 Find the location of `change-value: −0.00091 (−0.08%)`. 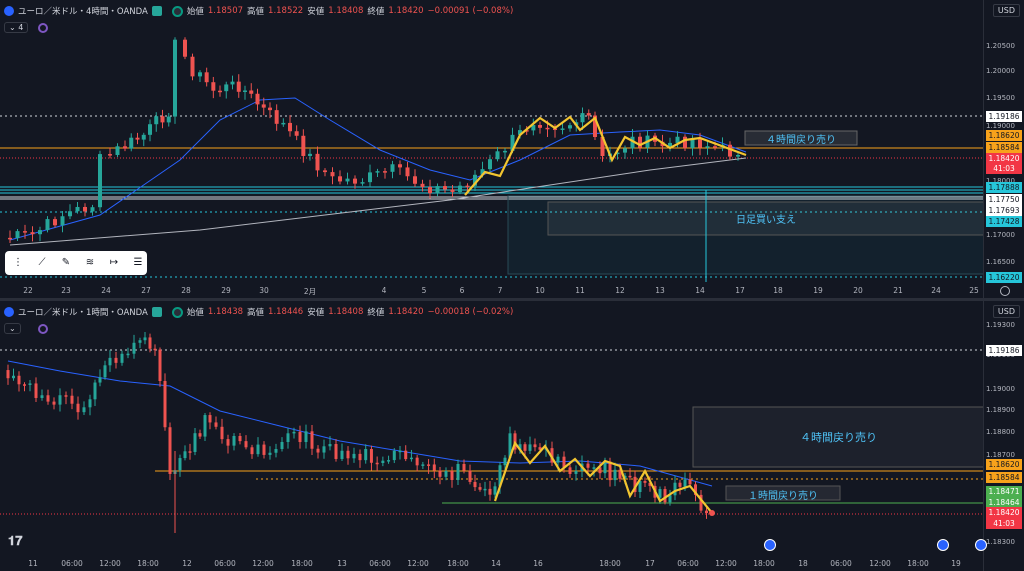

change-value: −0.00091 (−0.08%) is located at coordinates (470, 11).